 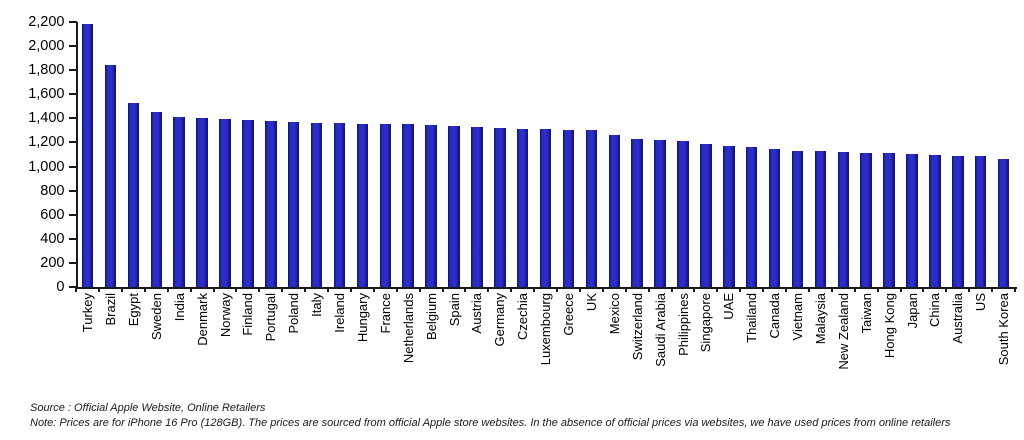 I want to click on x-axis-label: Hong Kong, so click(x=889, y=326).